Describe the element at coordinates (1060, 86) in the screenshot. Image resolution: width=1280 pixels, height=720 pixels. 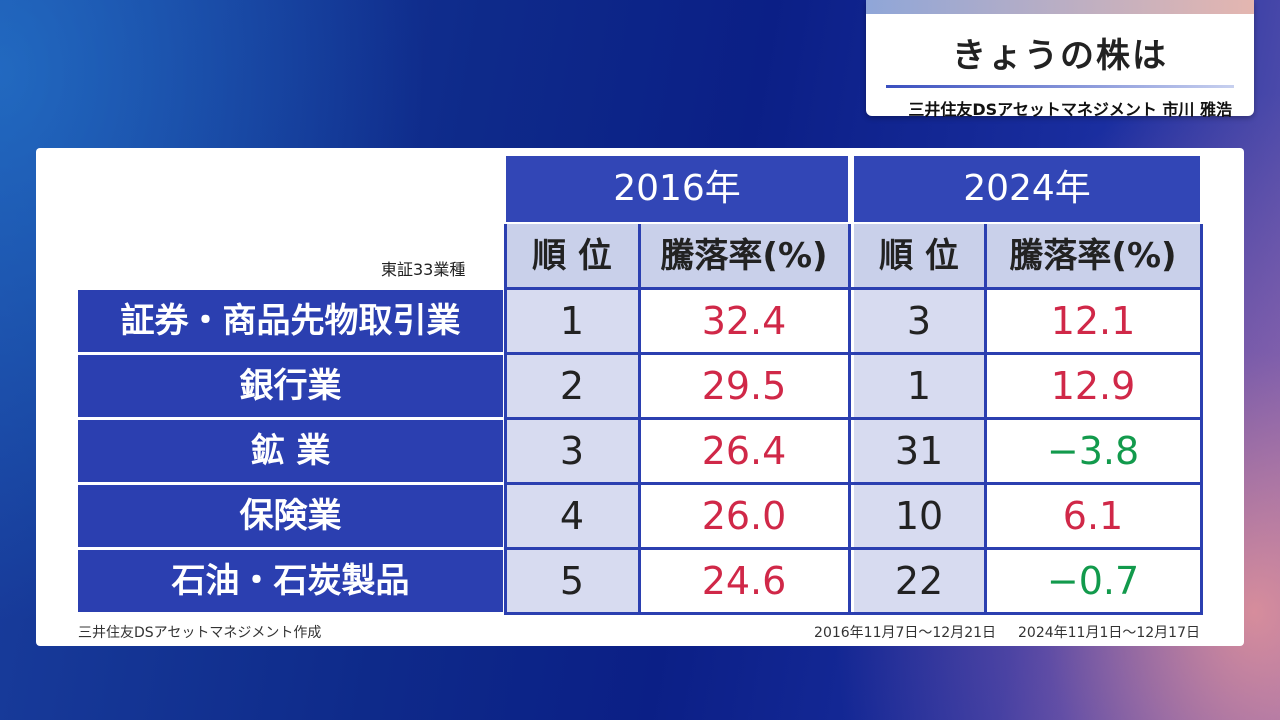
I see `title-divider` at that location.